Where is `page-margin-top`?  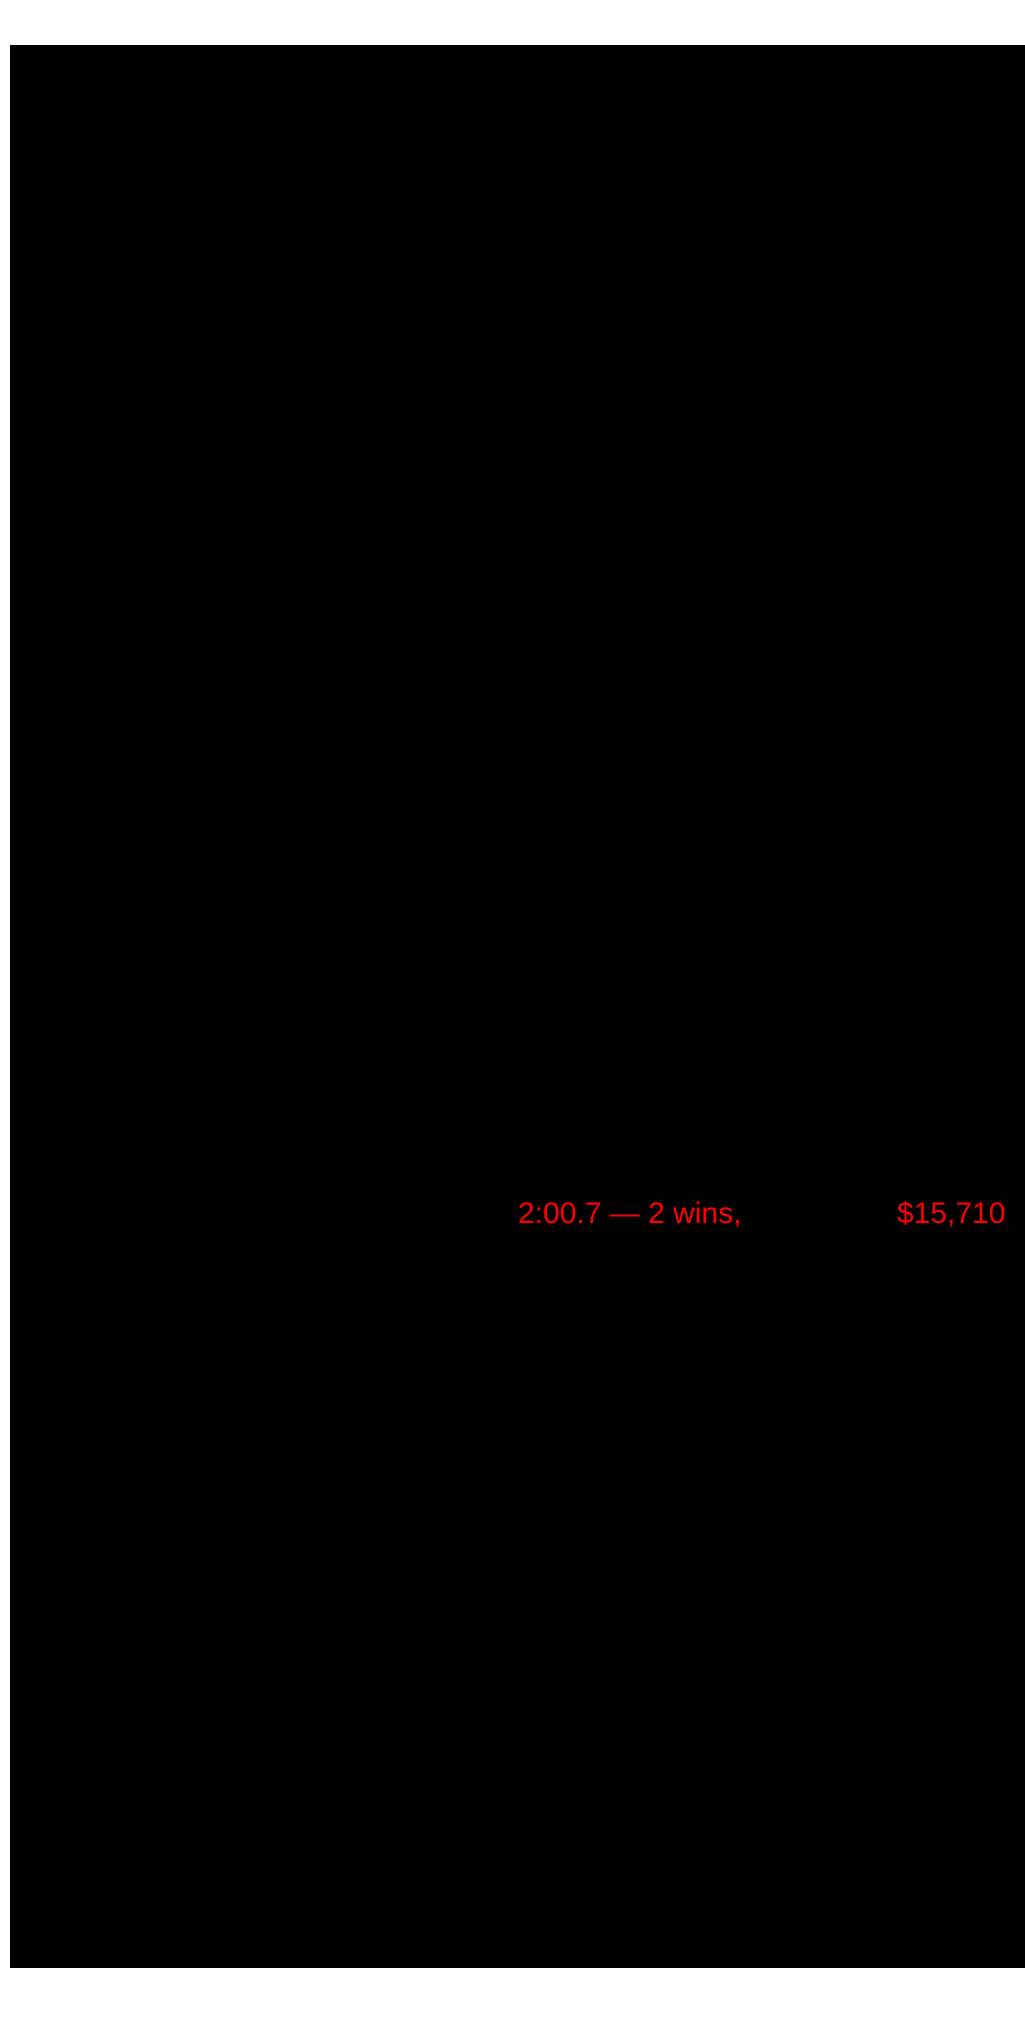 page-margin-top is located at coordinates (512, 22).